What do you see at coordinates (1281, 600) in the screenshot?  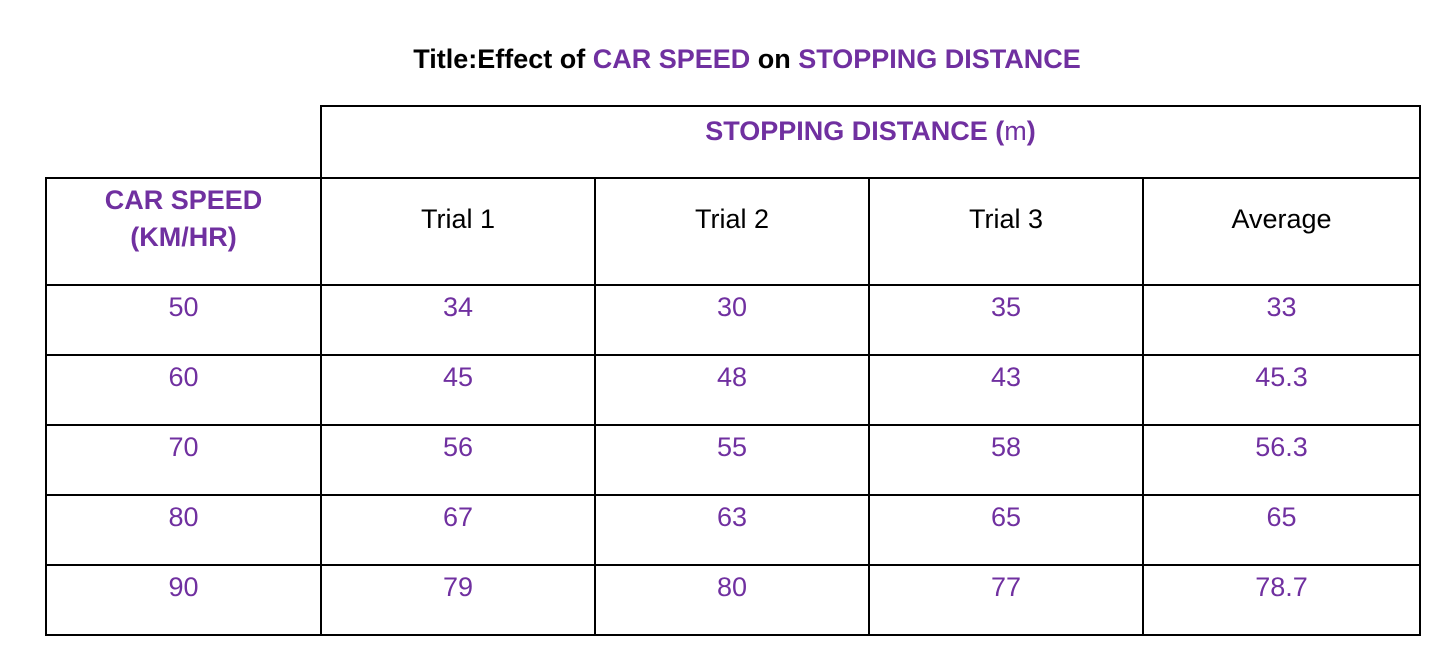 I see `average-cell: 78.7` at bounding box center [1281, 600].